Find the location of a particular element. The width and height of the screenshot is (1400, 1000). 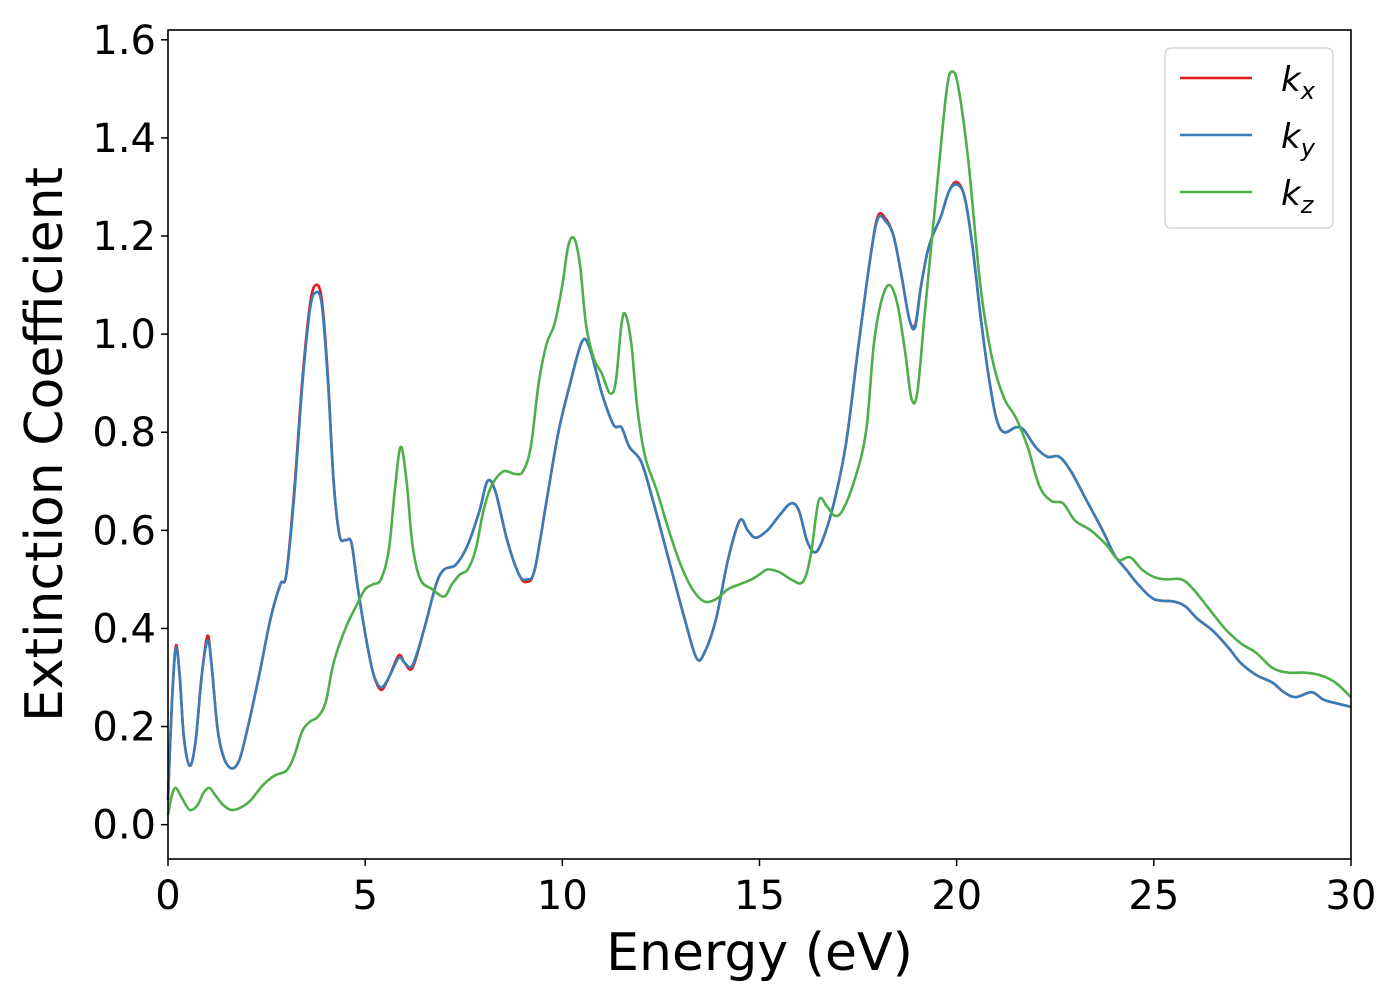

x-tick-label: 25 is located at coordinates (1153, 896).